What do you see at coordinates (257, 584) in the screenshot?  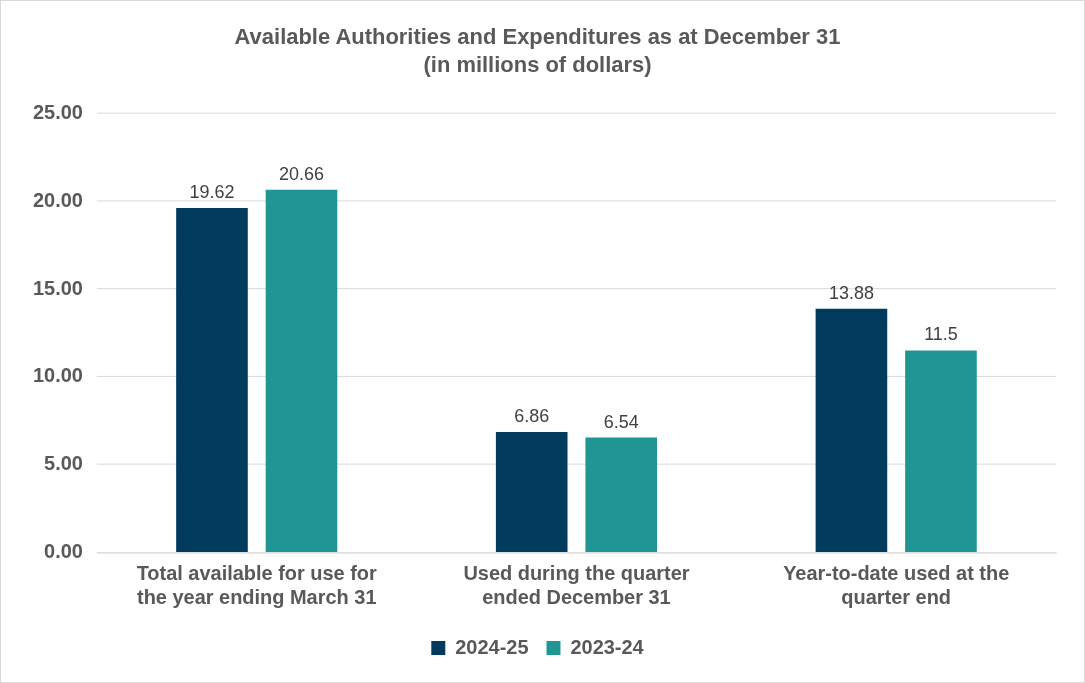 I see `x-tick-label: Total available for use for the year ending March 31` at bounding box center [257, 584].